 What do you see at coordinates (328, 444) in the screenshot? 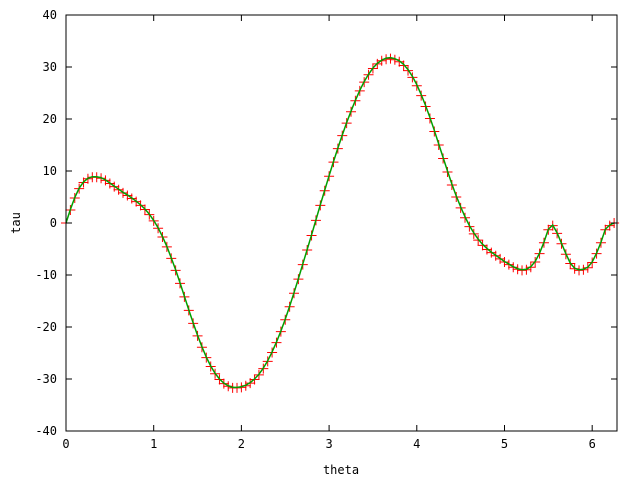
I see `x-tick-label: 3` at bounding box center [328, 444].